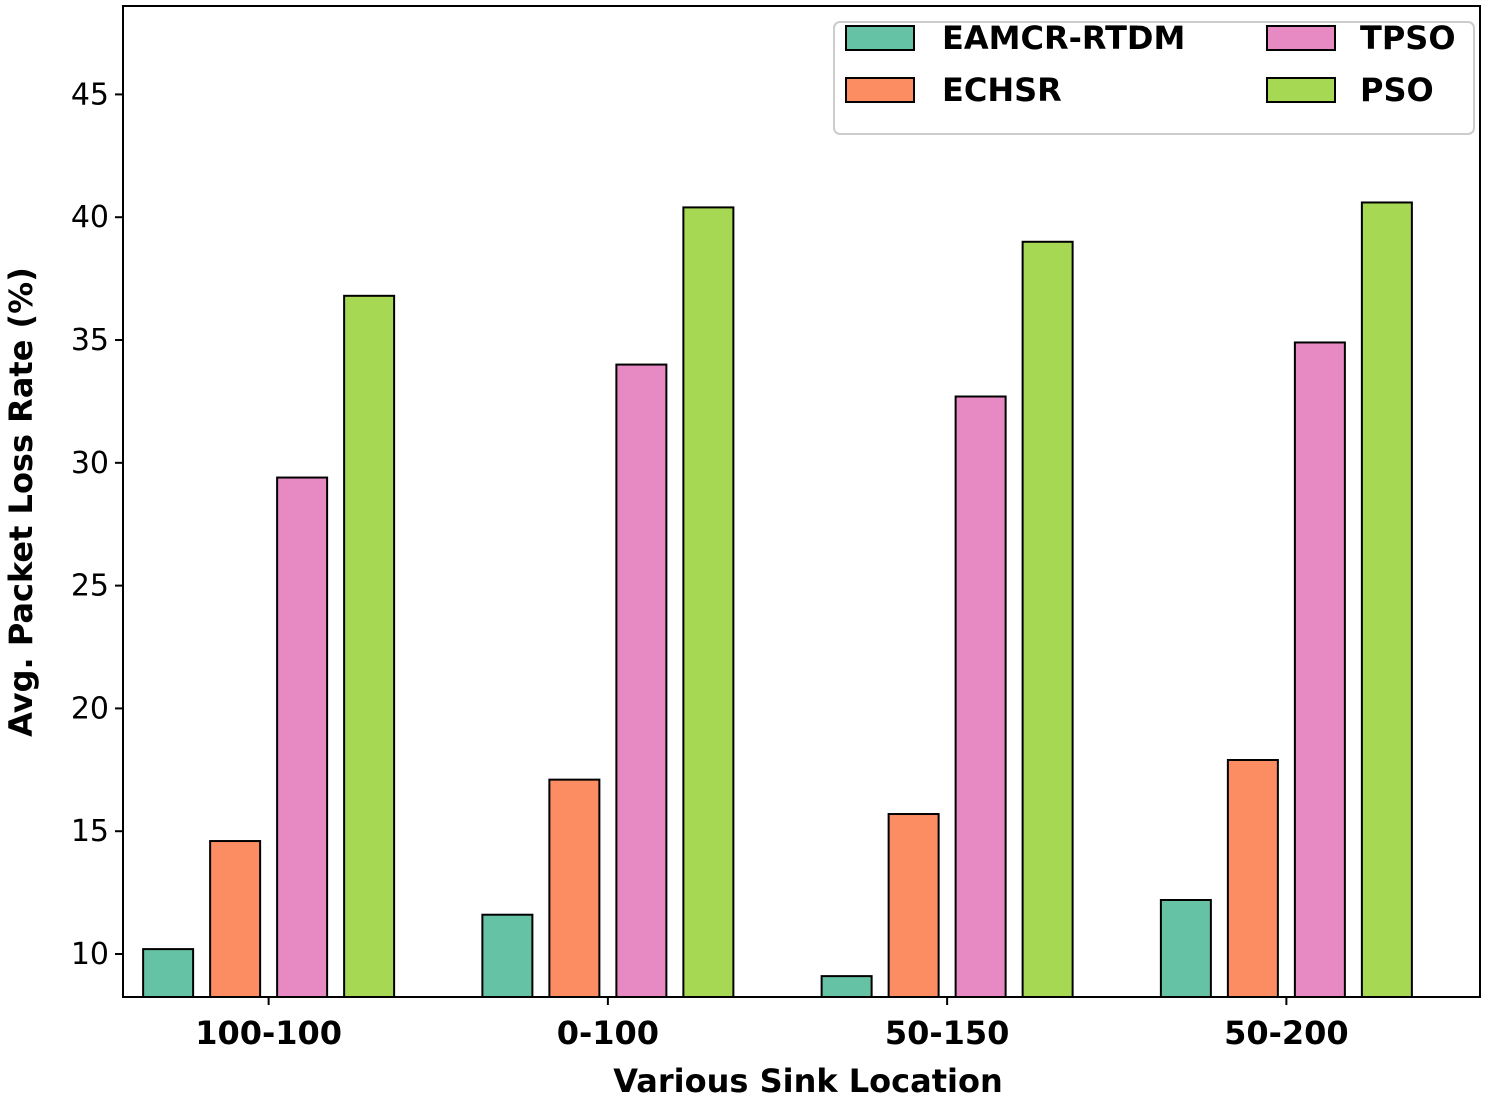  I want to click on legend-swatch-pso, so click(1301, 90).